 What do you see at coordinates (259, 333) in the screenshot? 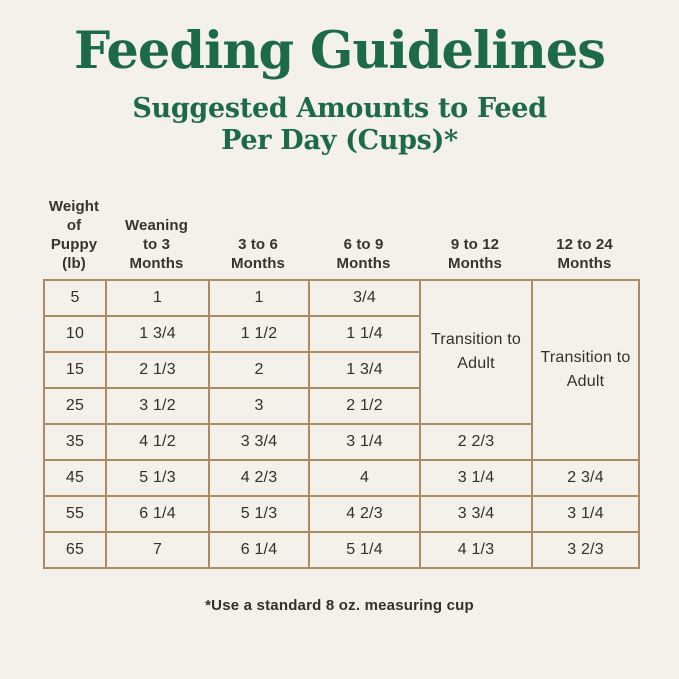
I see `cell-3-6mo: 1 1/2` at bounding box center [259, 333].